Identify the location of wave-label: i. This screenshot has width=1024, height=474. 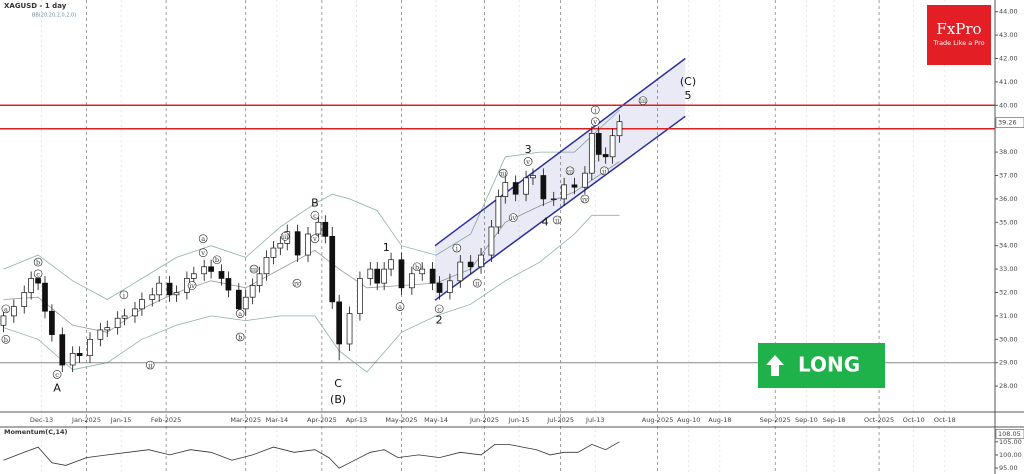
(457, 249).